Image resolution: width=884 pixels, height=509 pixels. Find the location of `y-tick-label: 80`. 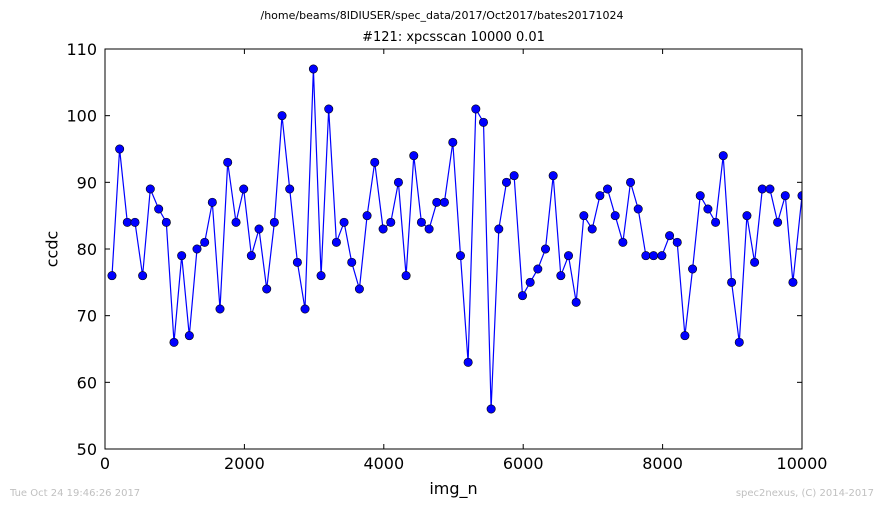

y-tick-label: 80 is located at coordinates (87, 249).